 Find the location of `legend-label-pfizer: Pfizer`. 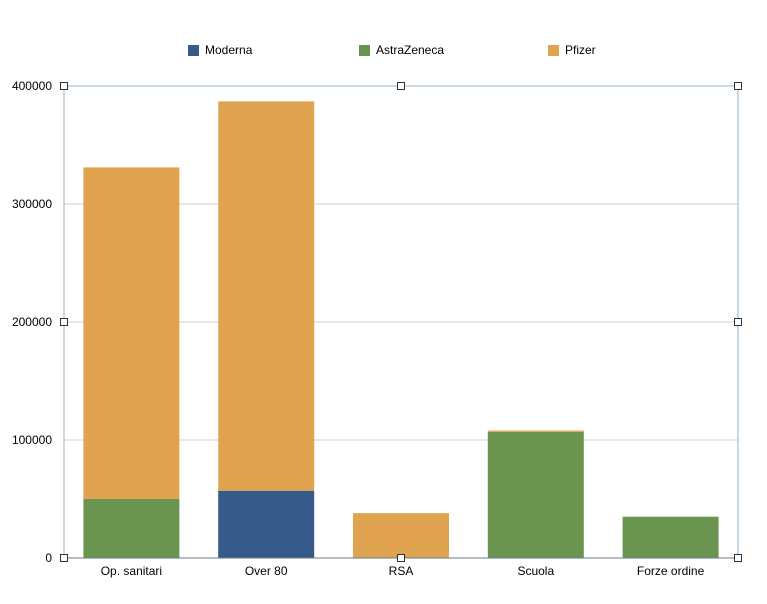

legend-label-pfizer: Pfizer is located at coordinates (580, 50).